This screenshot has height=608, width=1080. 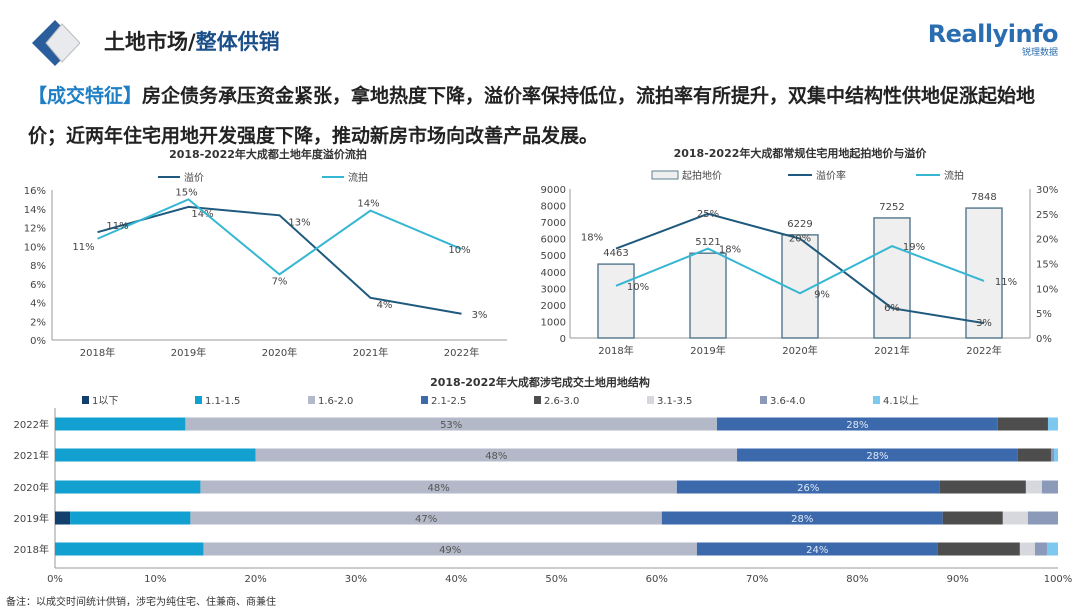 What do you see at coordinates (141, 602) in the screenshot?
I see `footnote: 备注：以成交时间统计供销，涉宅为纯住宅、住兼商、商兼住` at bounding box center [141, 602].